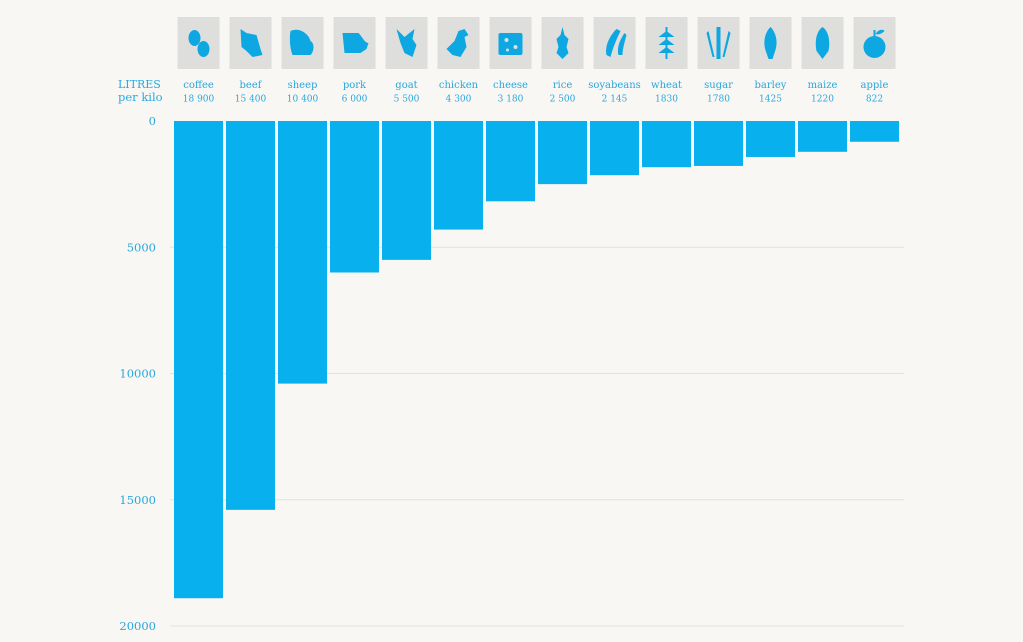 The width and height of the screenshot is (1023, 642). Describe the element at coordinates (510, 161) in the screenshot. I see `bar-cheese` at that location.